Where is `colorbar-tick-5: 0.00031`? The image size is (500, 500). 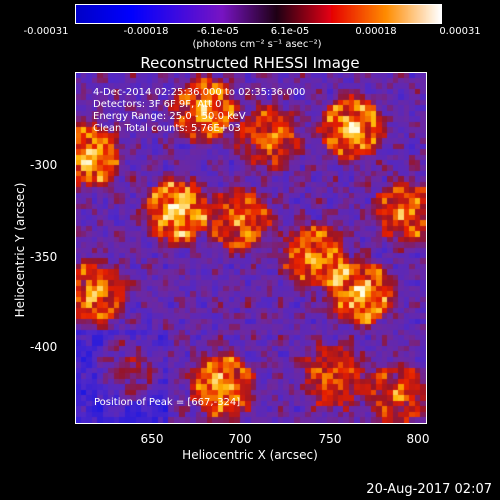 colorbar-tick-5: 0.00031 is located at coordinates (460, 31).